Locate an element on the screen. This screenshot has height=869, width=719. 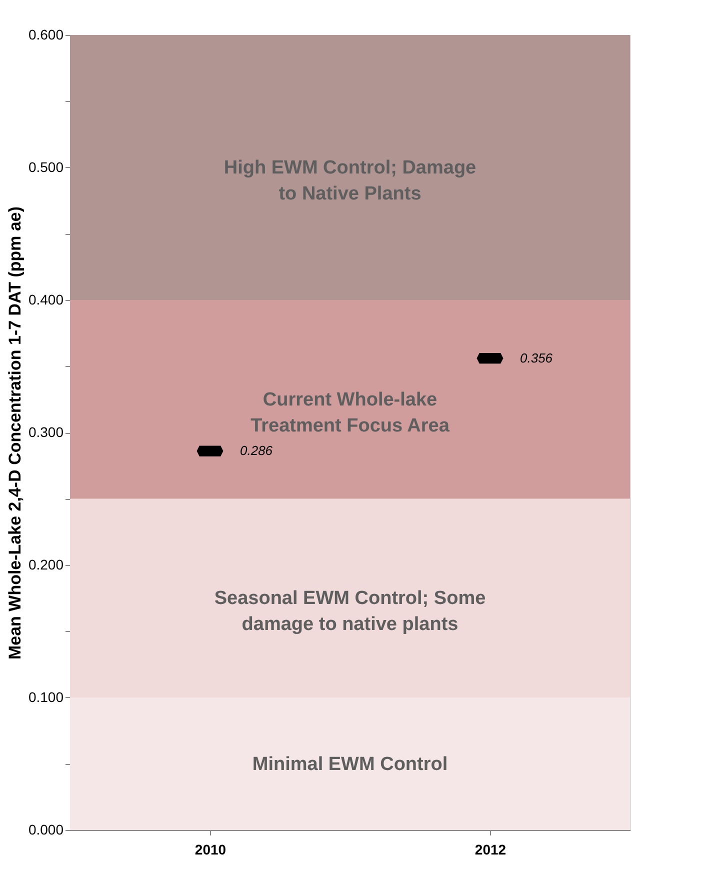
band-label: Current Whole-lake Treatment Focus Area is located at coordinates (350, 412).